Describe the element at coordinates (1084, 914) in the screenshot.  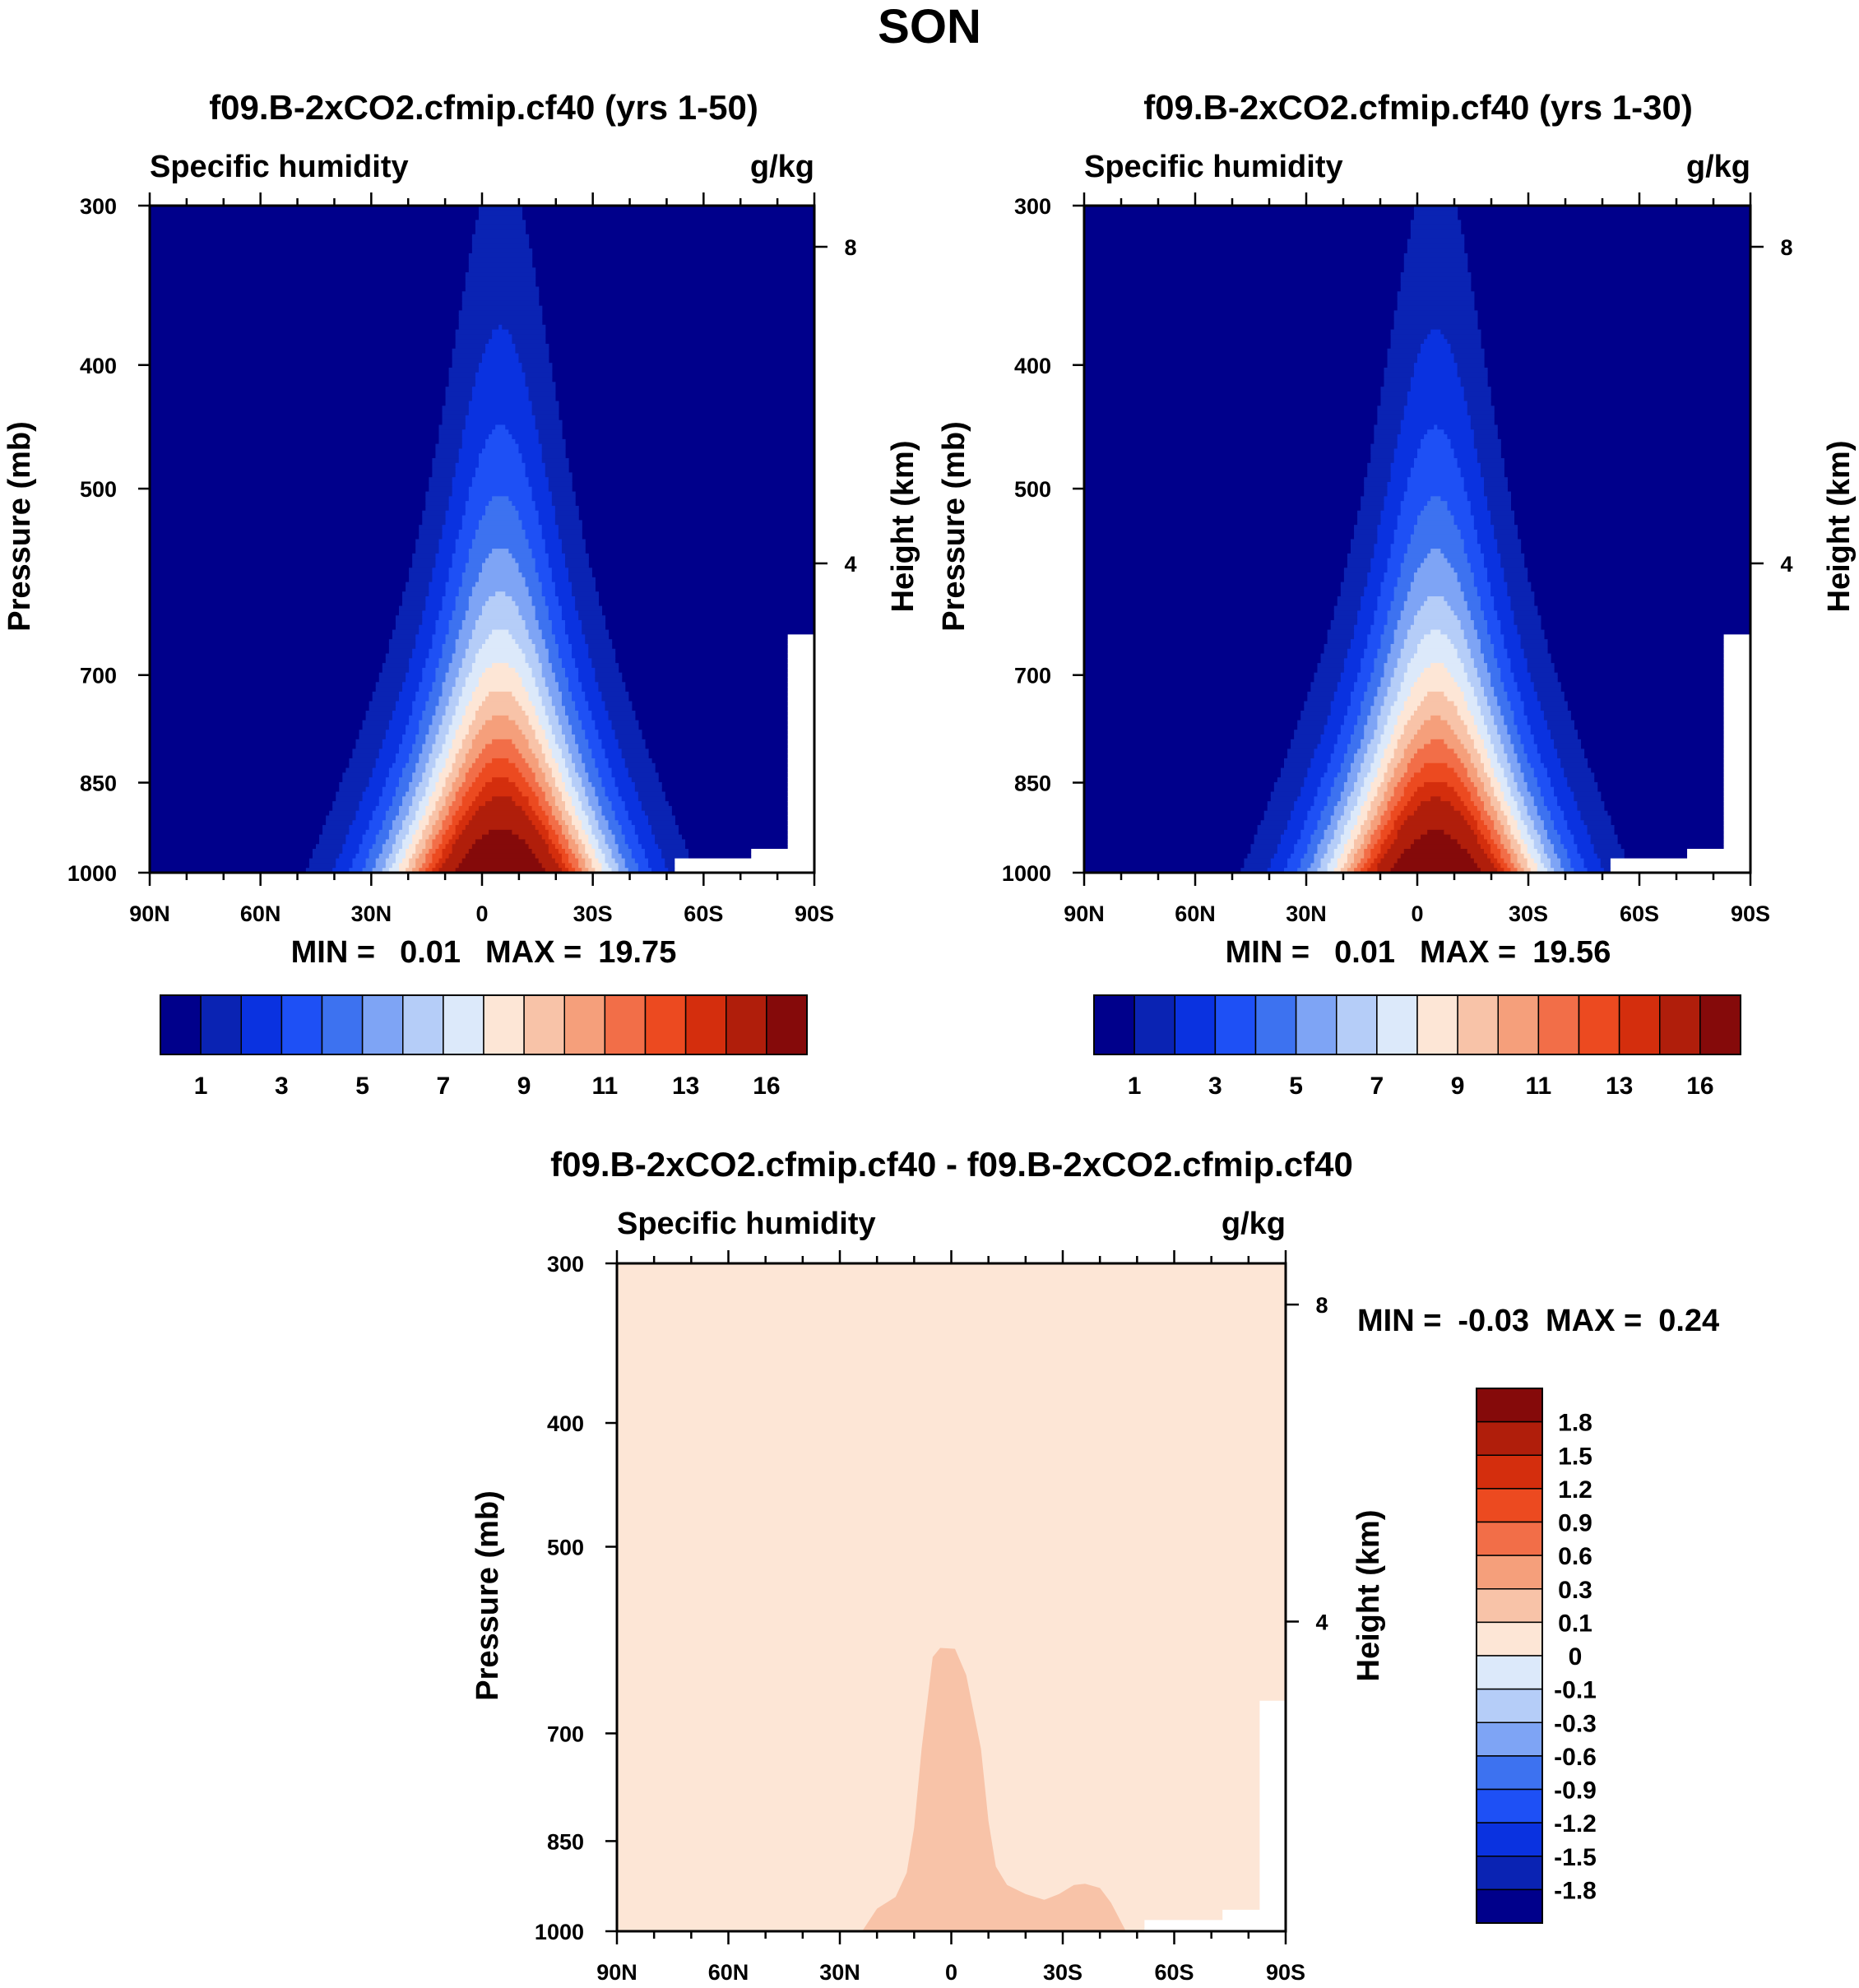
I see `x-tick-label: 90N` at that location.